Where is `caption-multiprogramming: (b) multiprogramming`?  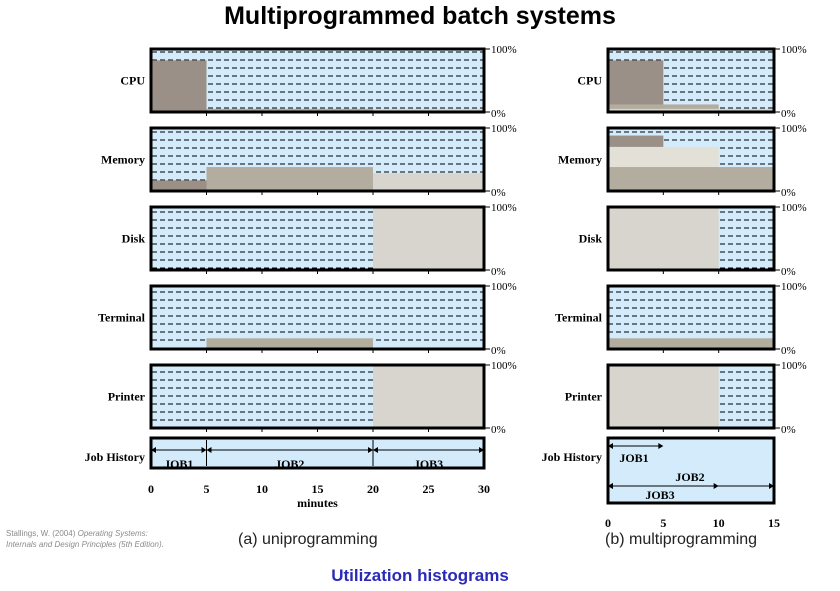
caption-multiprogramming: (b) multiprogramming is located at coordinates (681, 539).